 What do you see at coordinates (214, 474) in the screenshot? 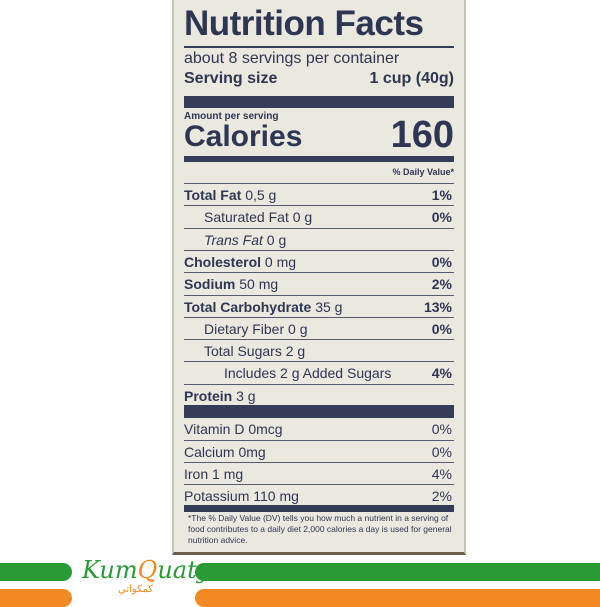
I see `vitamin-name: Iron 1 mg` at bounding box center [214, 474].